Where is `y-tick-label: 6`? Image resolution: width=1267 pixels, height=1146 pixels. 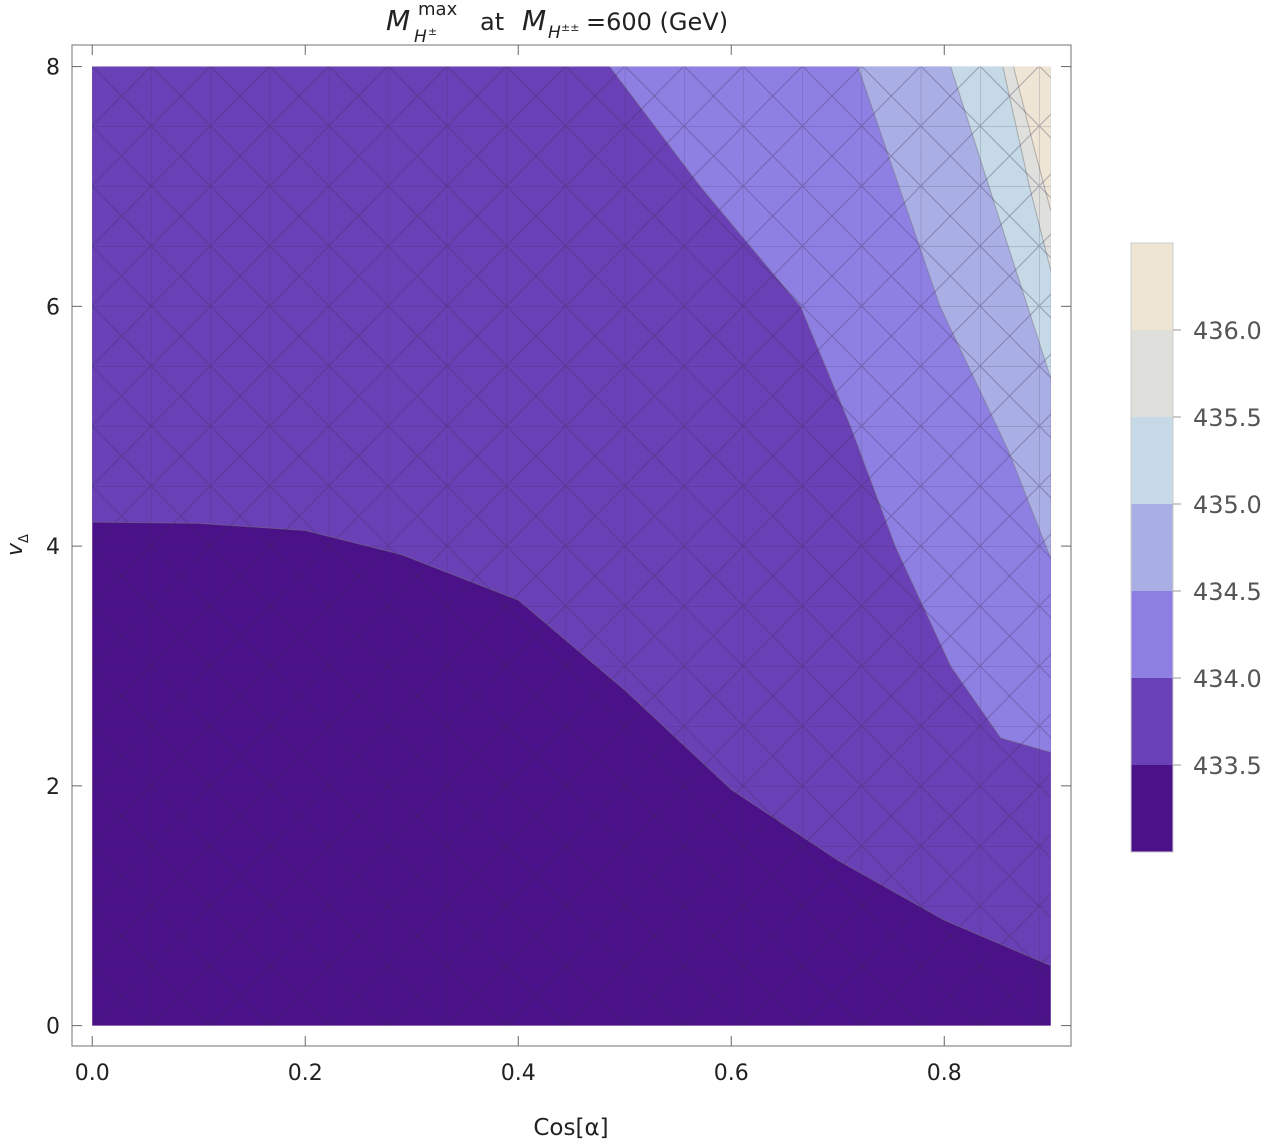
y-tick-label: 6 is located at coordinates (53, 307).